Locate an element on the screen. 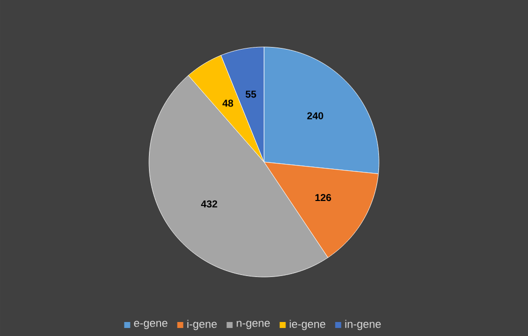 This screenshot has height=336, width=528. legend-label: e-gene is located at coordinates (151, 325).